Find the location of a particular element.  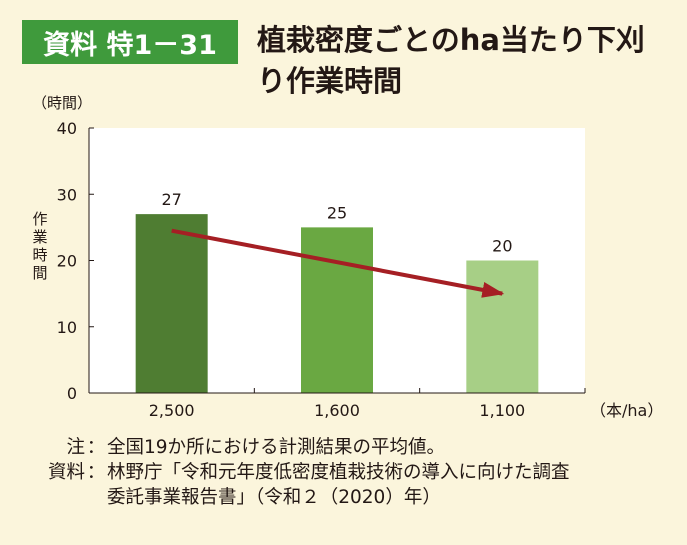

figure-badge: 資料 特1－31 is located at coordinates (130, 42).